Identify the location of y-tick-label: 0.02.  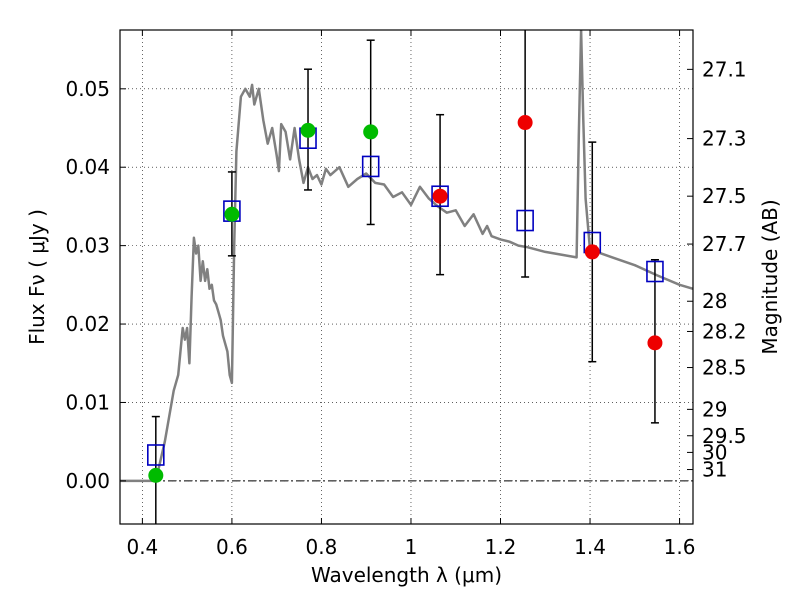
(87, 324).